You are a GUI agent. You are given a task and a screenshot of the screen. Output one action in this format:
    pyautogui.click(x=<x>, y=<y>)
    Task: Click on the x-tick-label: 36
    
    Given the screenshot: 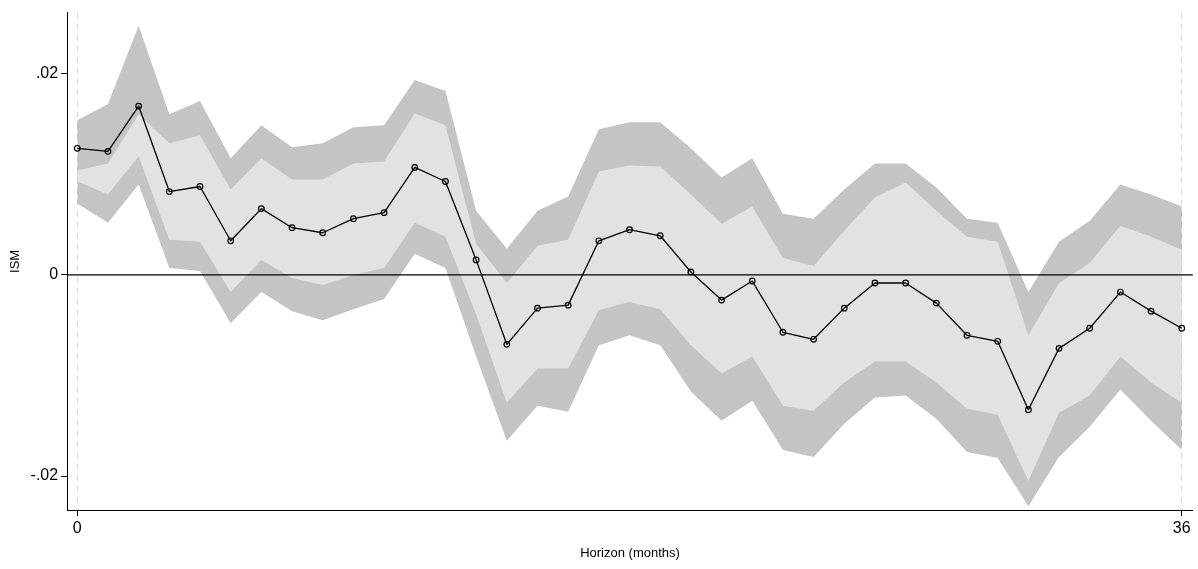 What is the action you would take?
    pyautogui.click(x=1181, y=528)
    